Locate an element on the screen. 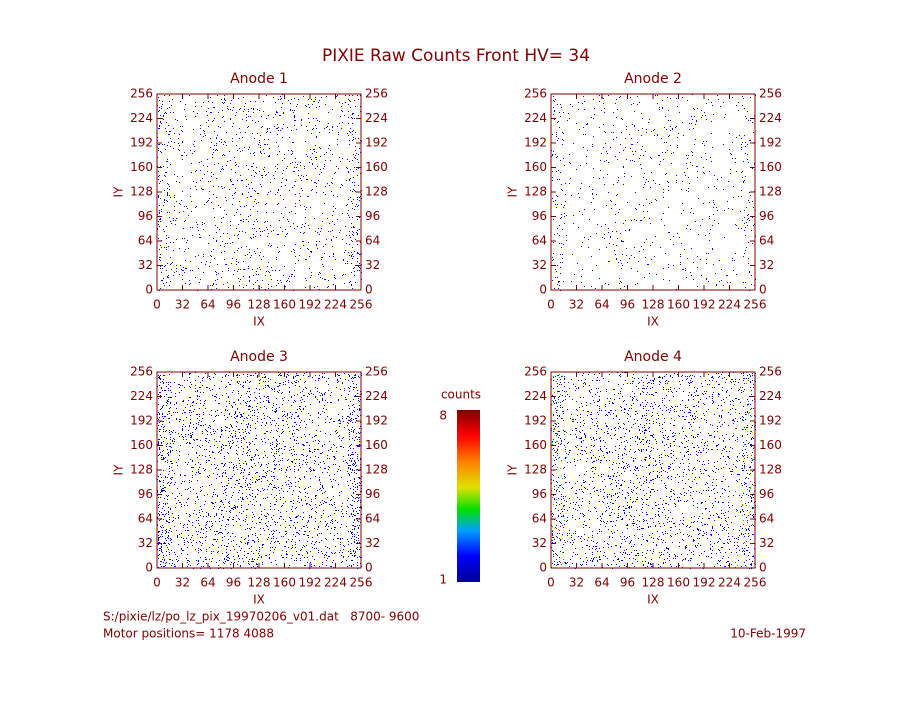 The width and height of the screenshot is (913, 705). y2-tick-label: 224 is located at coordinates (376, 396).